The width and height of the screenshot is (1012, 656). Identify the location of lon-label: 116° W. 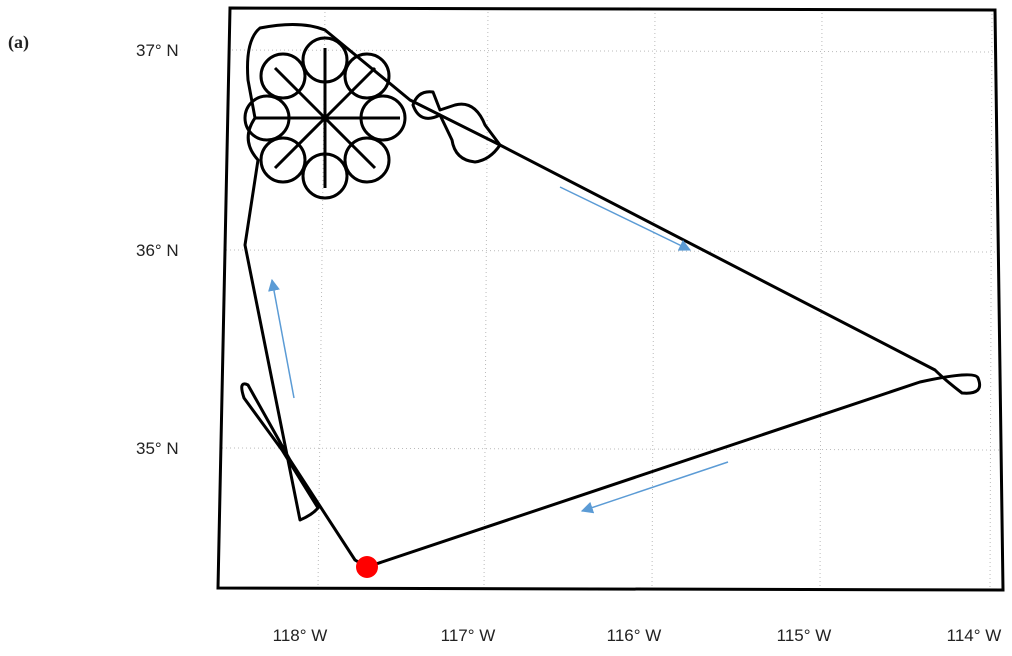
(634, 635).